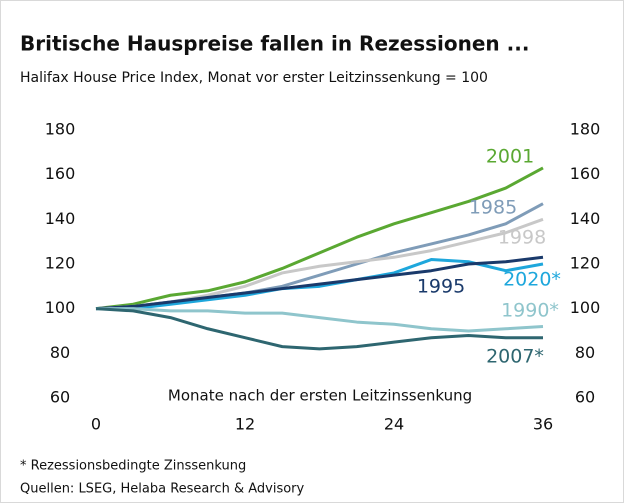 This screenshot has height=503, width=624. Describe the element at coordinates (60, 173) in the screenshot. I see `y-tick-label: 160` at that location.